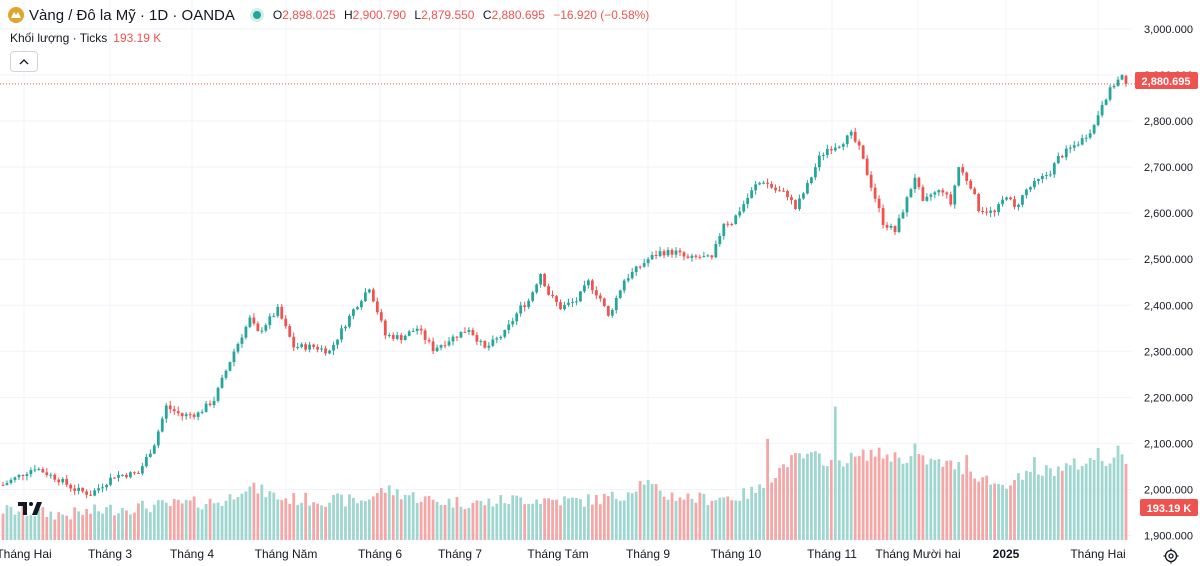 Image resolution: width=1200 pixels, height=566 pixels. I want to click on last-price-badge, so click(1166, 80).